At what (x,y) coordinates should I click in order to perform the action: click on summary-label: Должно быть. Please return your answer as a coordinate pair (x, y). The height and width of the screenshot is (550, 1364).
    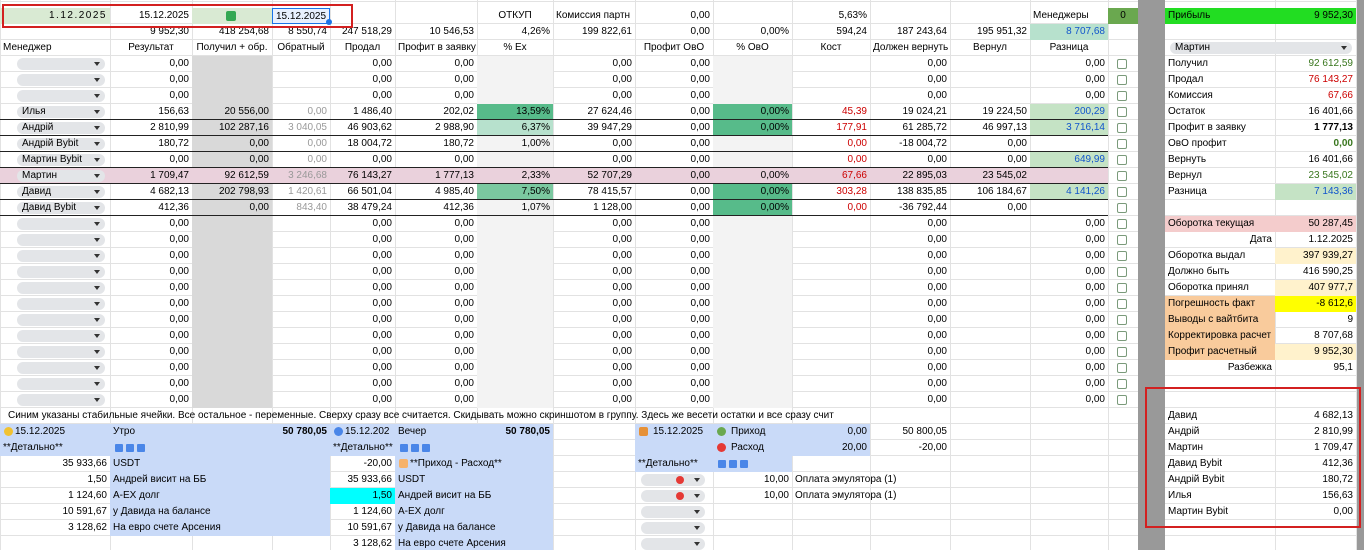
    Looking at the image, I should click on (1199, 271).